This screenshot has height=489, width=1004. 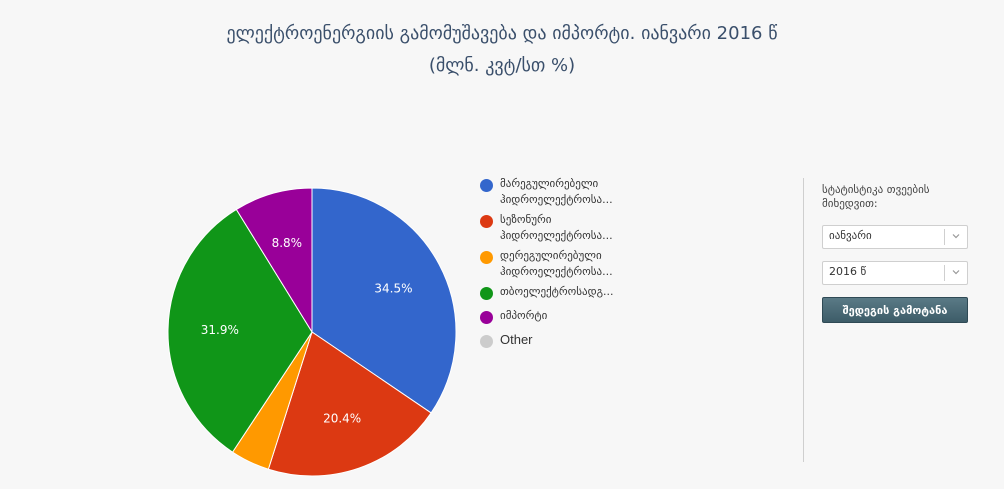 I want to click on legend-label: დერეგულირებული, so click(x=551, y=255).